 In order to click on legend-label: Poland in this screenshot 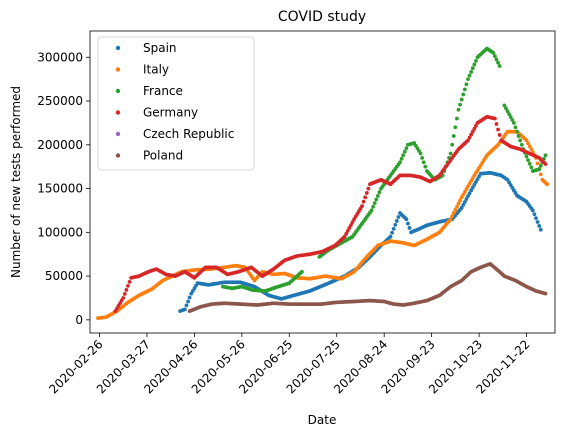, I will do `click(163, 156)`.